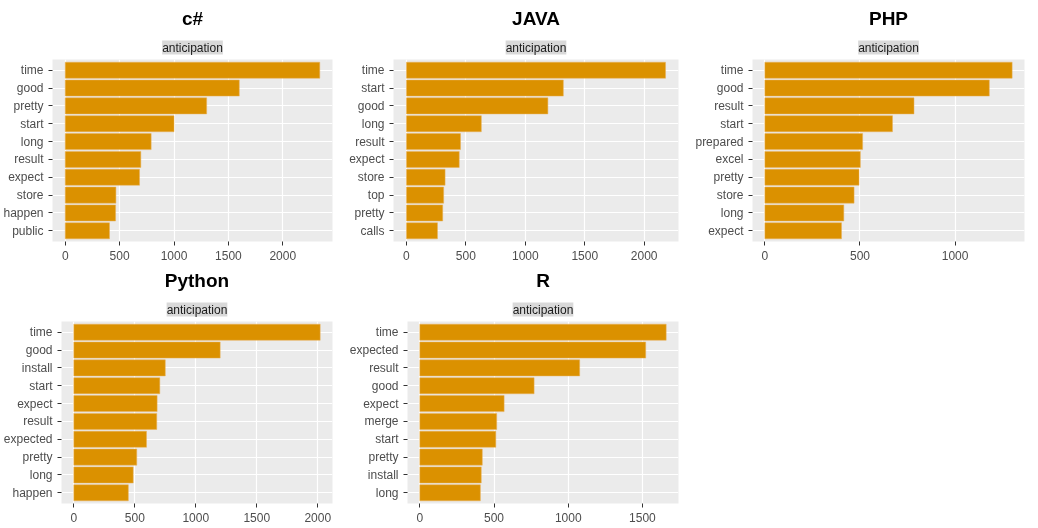 The image size is (1038, 528). What do you see at coordinates (192, 18) in the screenshot?
I see `chart-title: c#` at bounding box center [192, 18].